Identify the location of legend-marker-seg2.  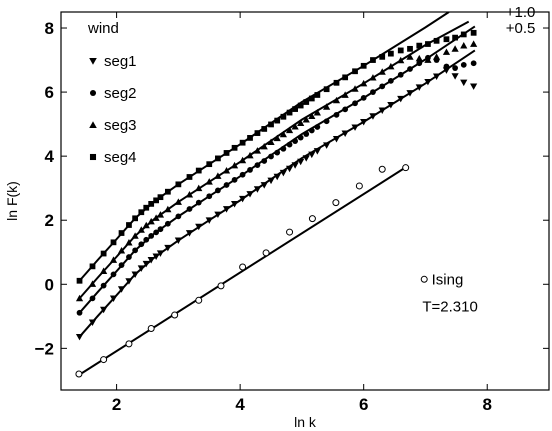
(93, 93).